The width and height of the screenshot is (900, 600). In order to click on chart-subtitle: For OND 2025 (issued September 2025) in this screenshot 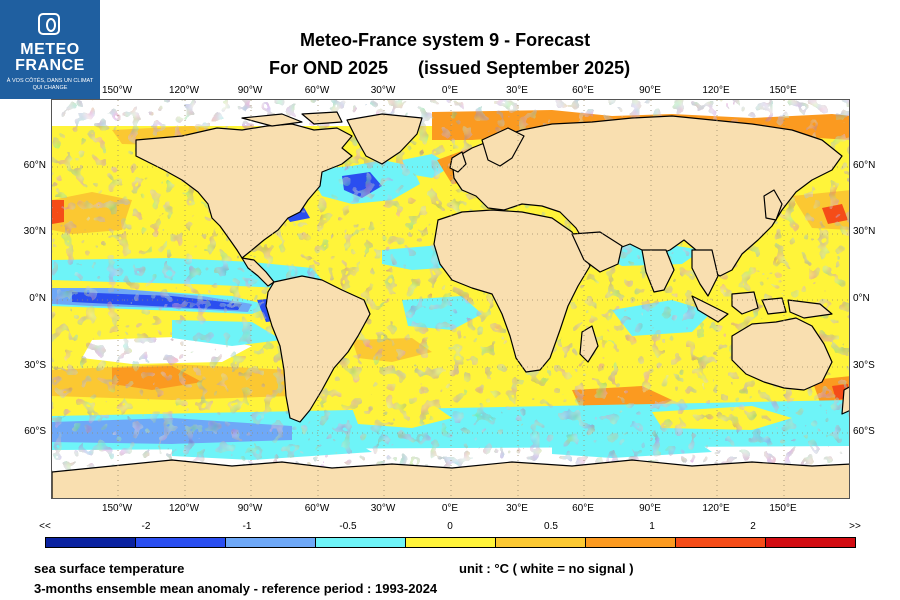, I will do `click(449, 68)`.